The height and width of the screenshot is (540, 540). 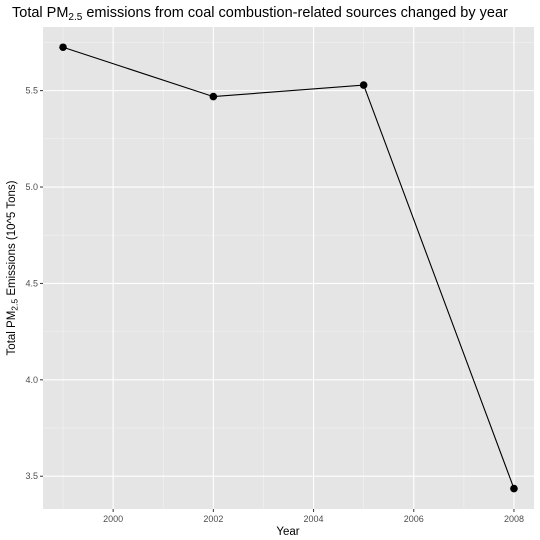 I want to click on y-tick-label: 4.5, so click(x=31, y=283).